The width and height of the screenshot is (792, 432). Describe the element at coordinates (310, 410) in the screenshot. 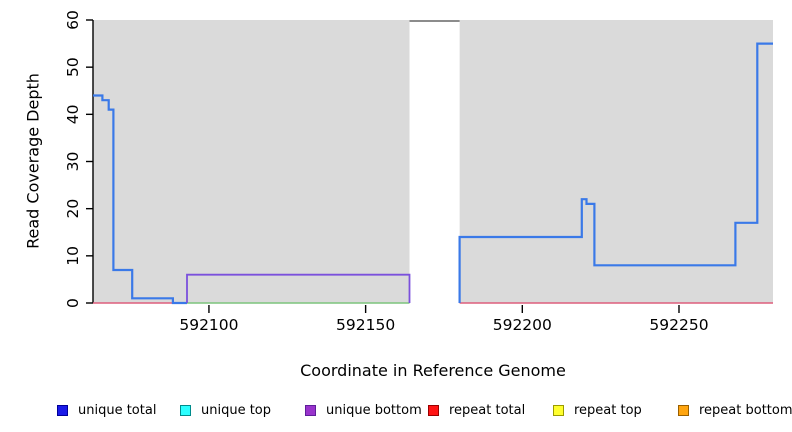

I see `legend-swatch-unique-bottom` at that location.